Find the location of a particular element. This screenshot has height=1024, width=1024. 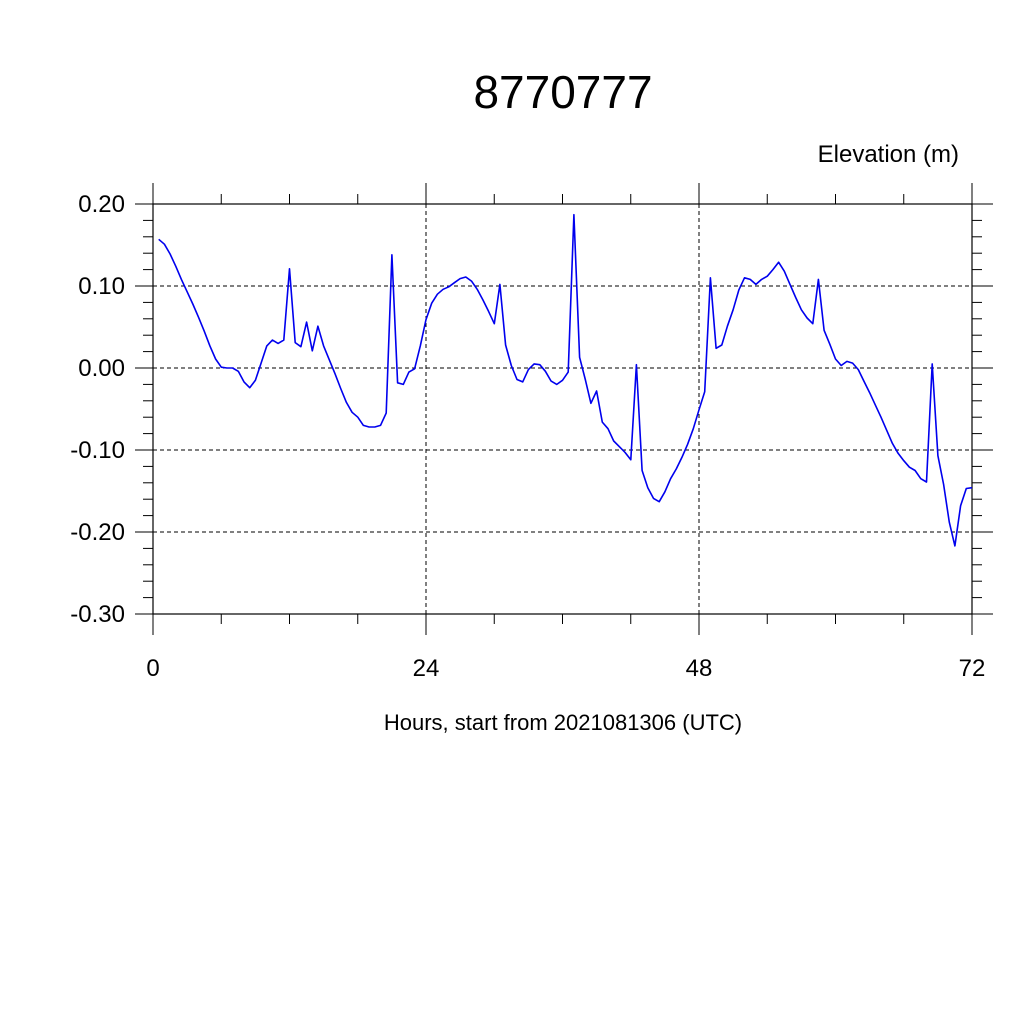

x-tick-label: 48 is located at coordinates (699, 668).